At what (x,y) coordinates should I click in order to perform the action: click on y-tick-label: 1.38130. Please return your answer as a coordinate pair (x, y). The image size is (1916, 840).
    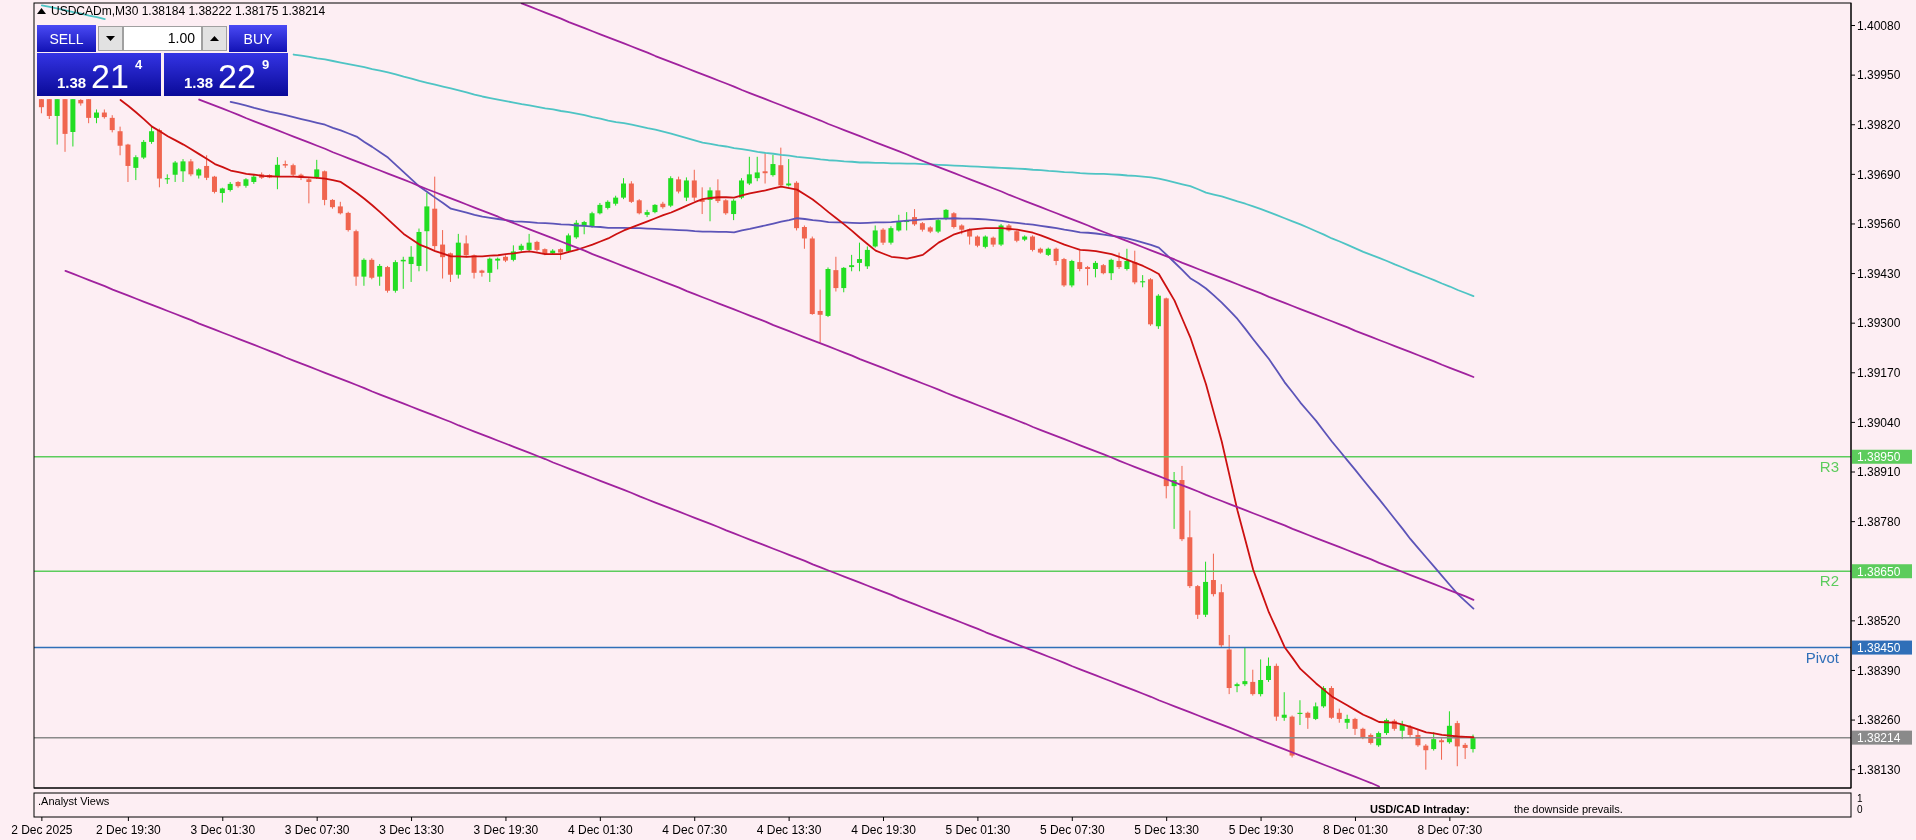
    Looking at the image, I should click on (1879, 769).